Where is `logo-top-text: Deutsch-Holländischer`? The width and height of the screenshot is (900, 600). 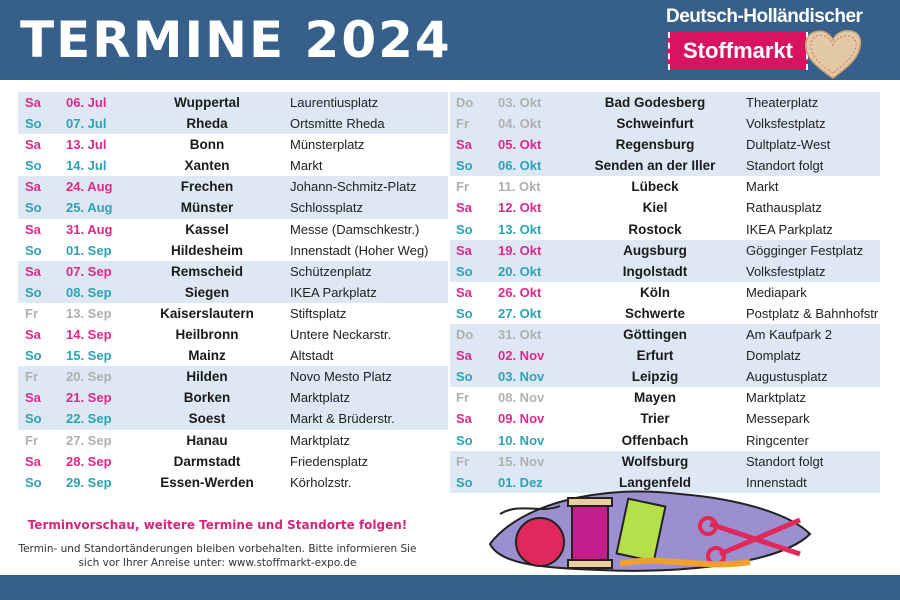
logo-top-text: Deutsch-Holländischer is located at coordinates (764, 16).